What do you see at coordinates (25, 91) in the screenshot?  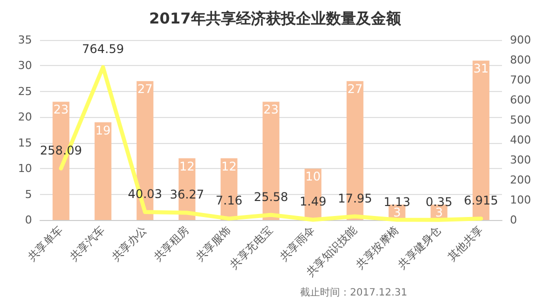 I see `y-tick-label: 25` at bounding box center [25, 91].